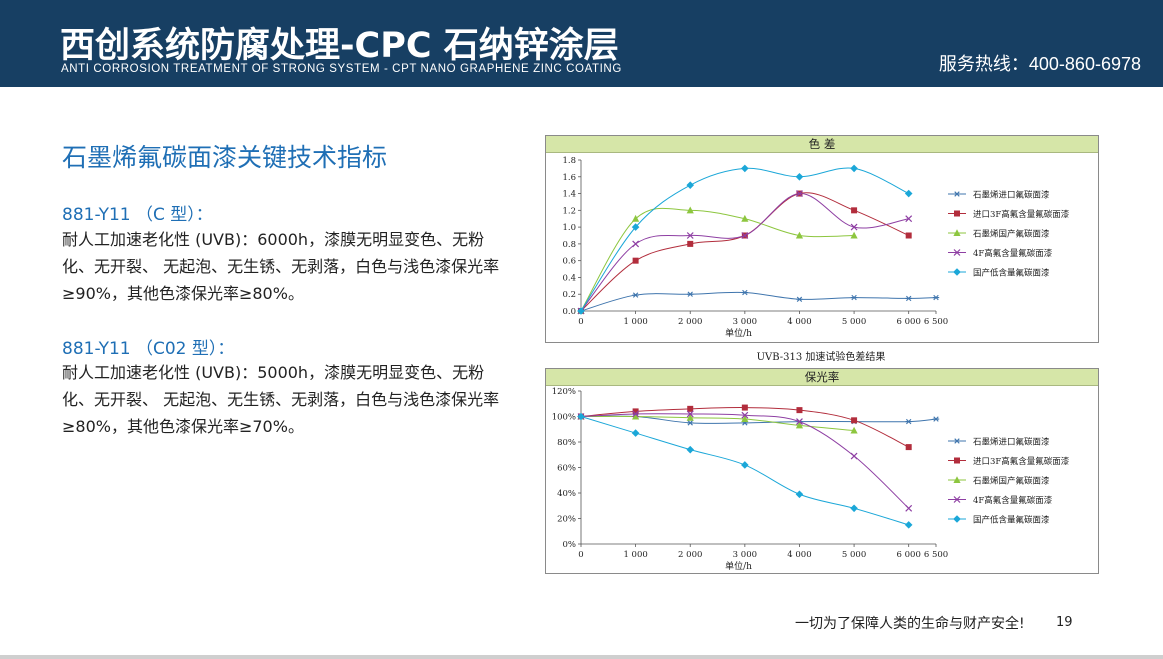  What do you see at coordinates (566, 494) in the screenshot?
I see `y-tick-label: 40%` at bounding box center [566, 494].